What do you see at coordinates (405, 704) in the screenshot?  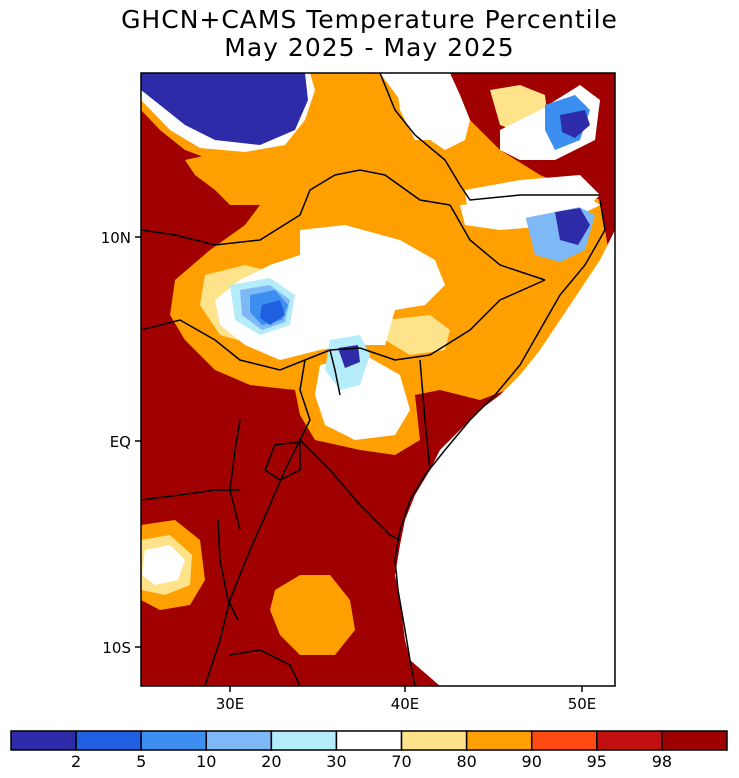 I see `x-tick-label: 40E` at bounding box center [405, 704].